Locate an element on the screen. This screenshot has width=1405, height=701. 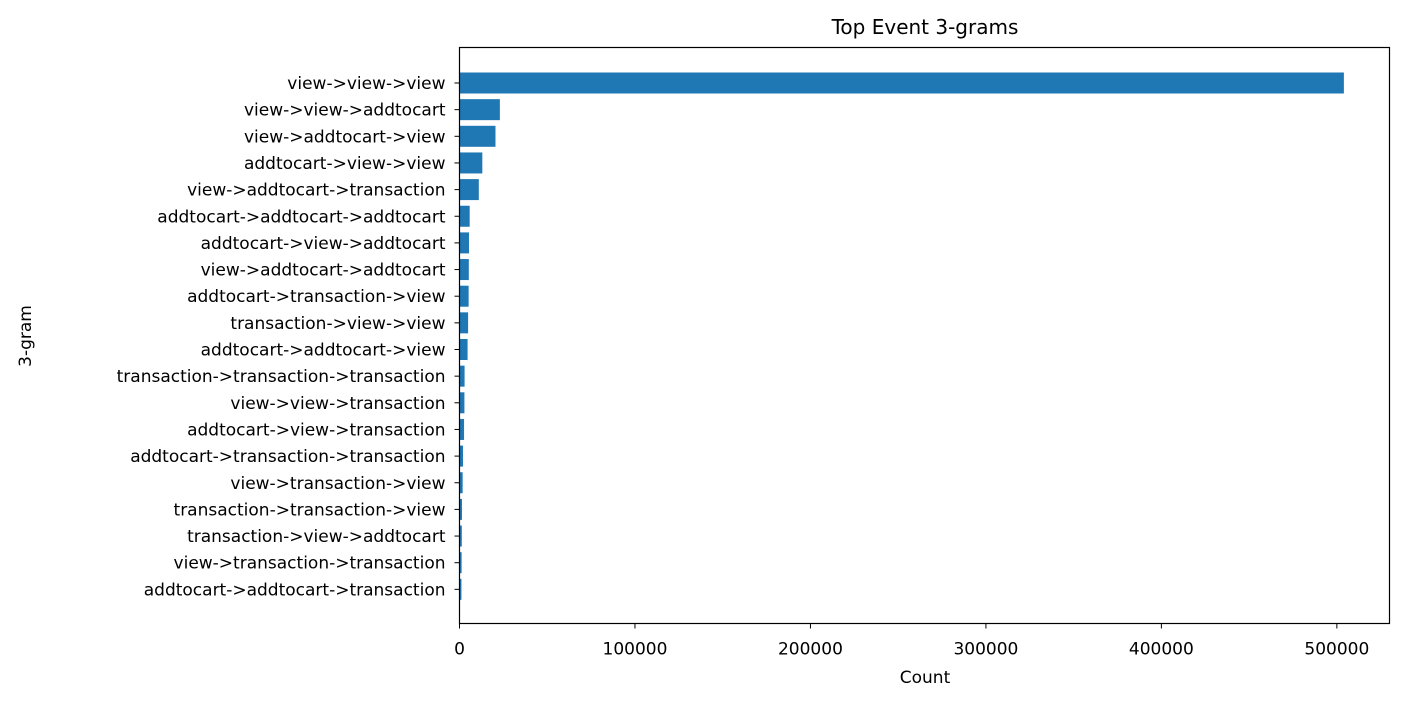
y-tick-label: transaction->view->addtocart is located at coordinates (316, 537).